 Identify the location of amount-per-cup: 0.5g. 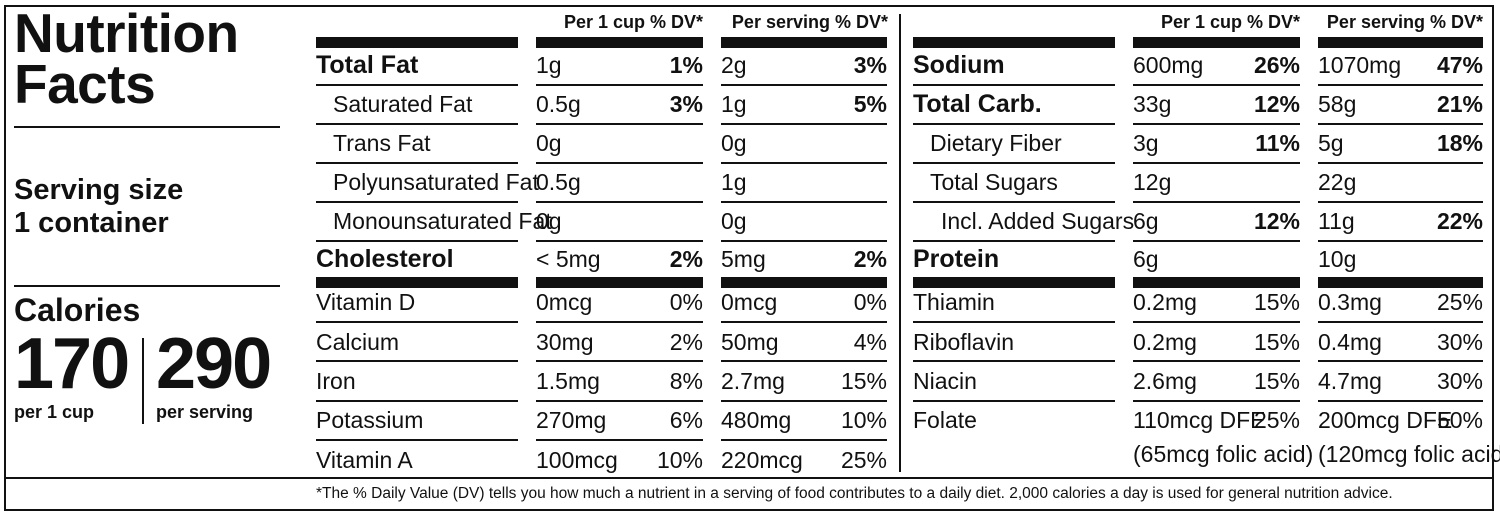
(558, 182).